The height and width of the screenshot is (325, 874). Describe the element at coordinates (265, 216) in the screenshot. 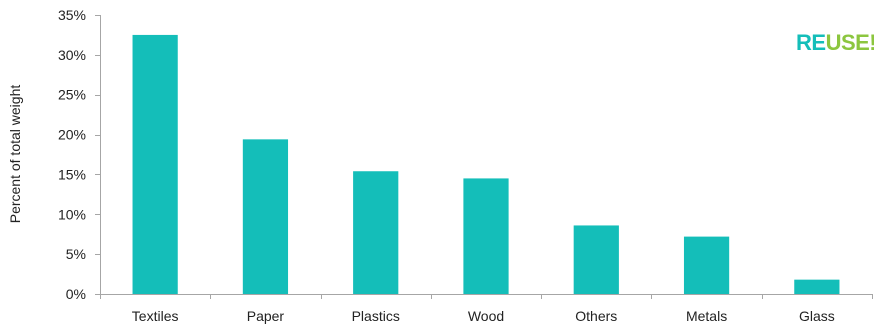

I see `bar-paper` at that location.